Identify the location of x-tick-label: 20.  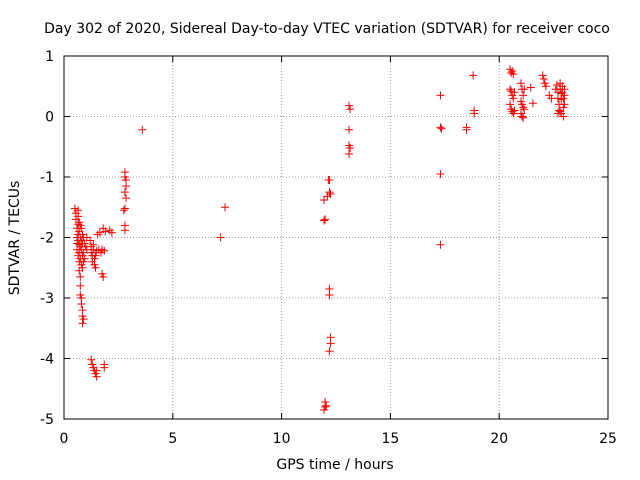
(499, 439).